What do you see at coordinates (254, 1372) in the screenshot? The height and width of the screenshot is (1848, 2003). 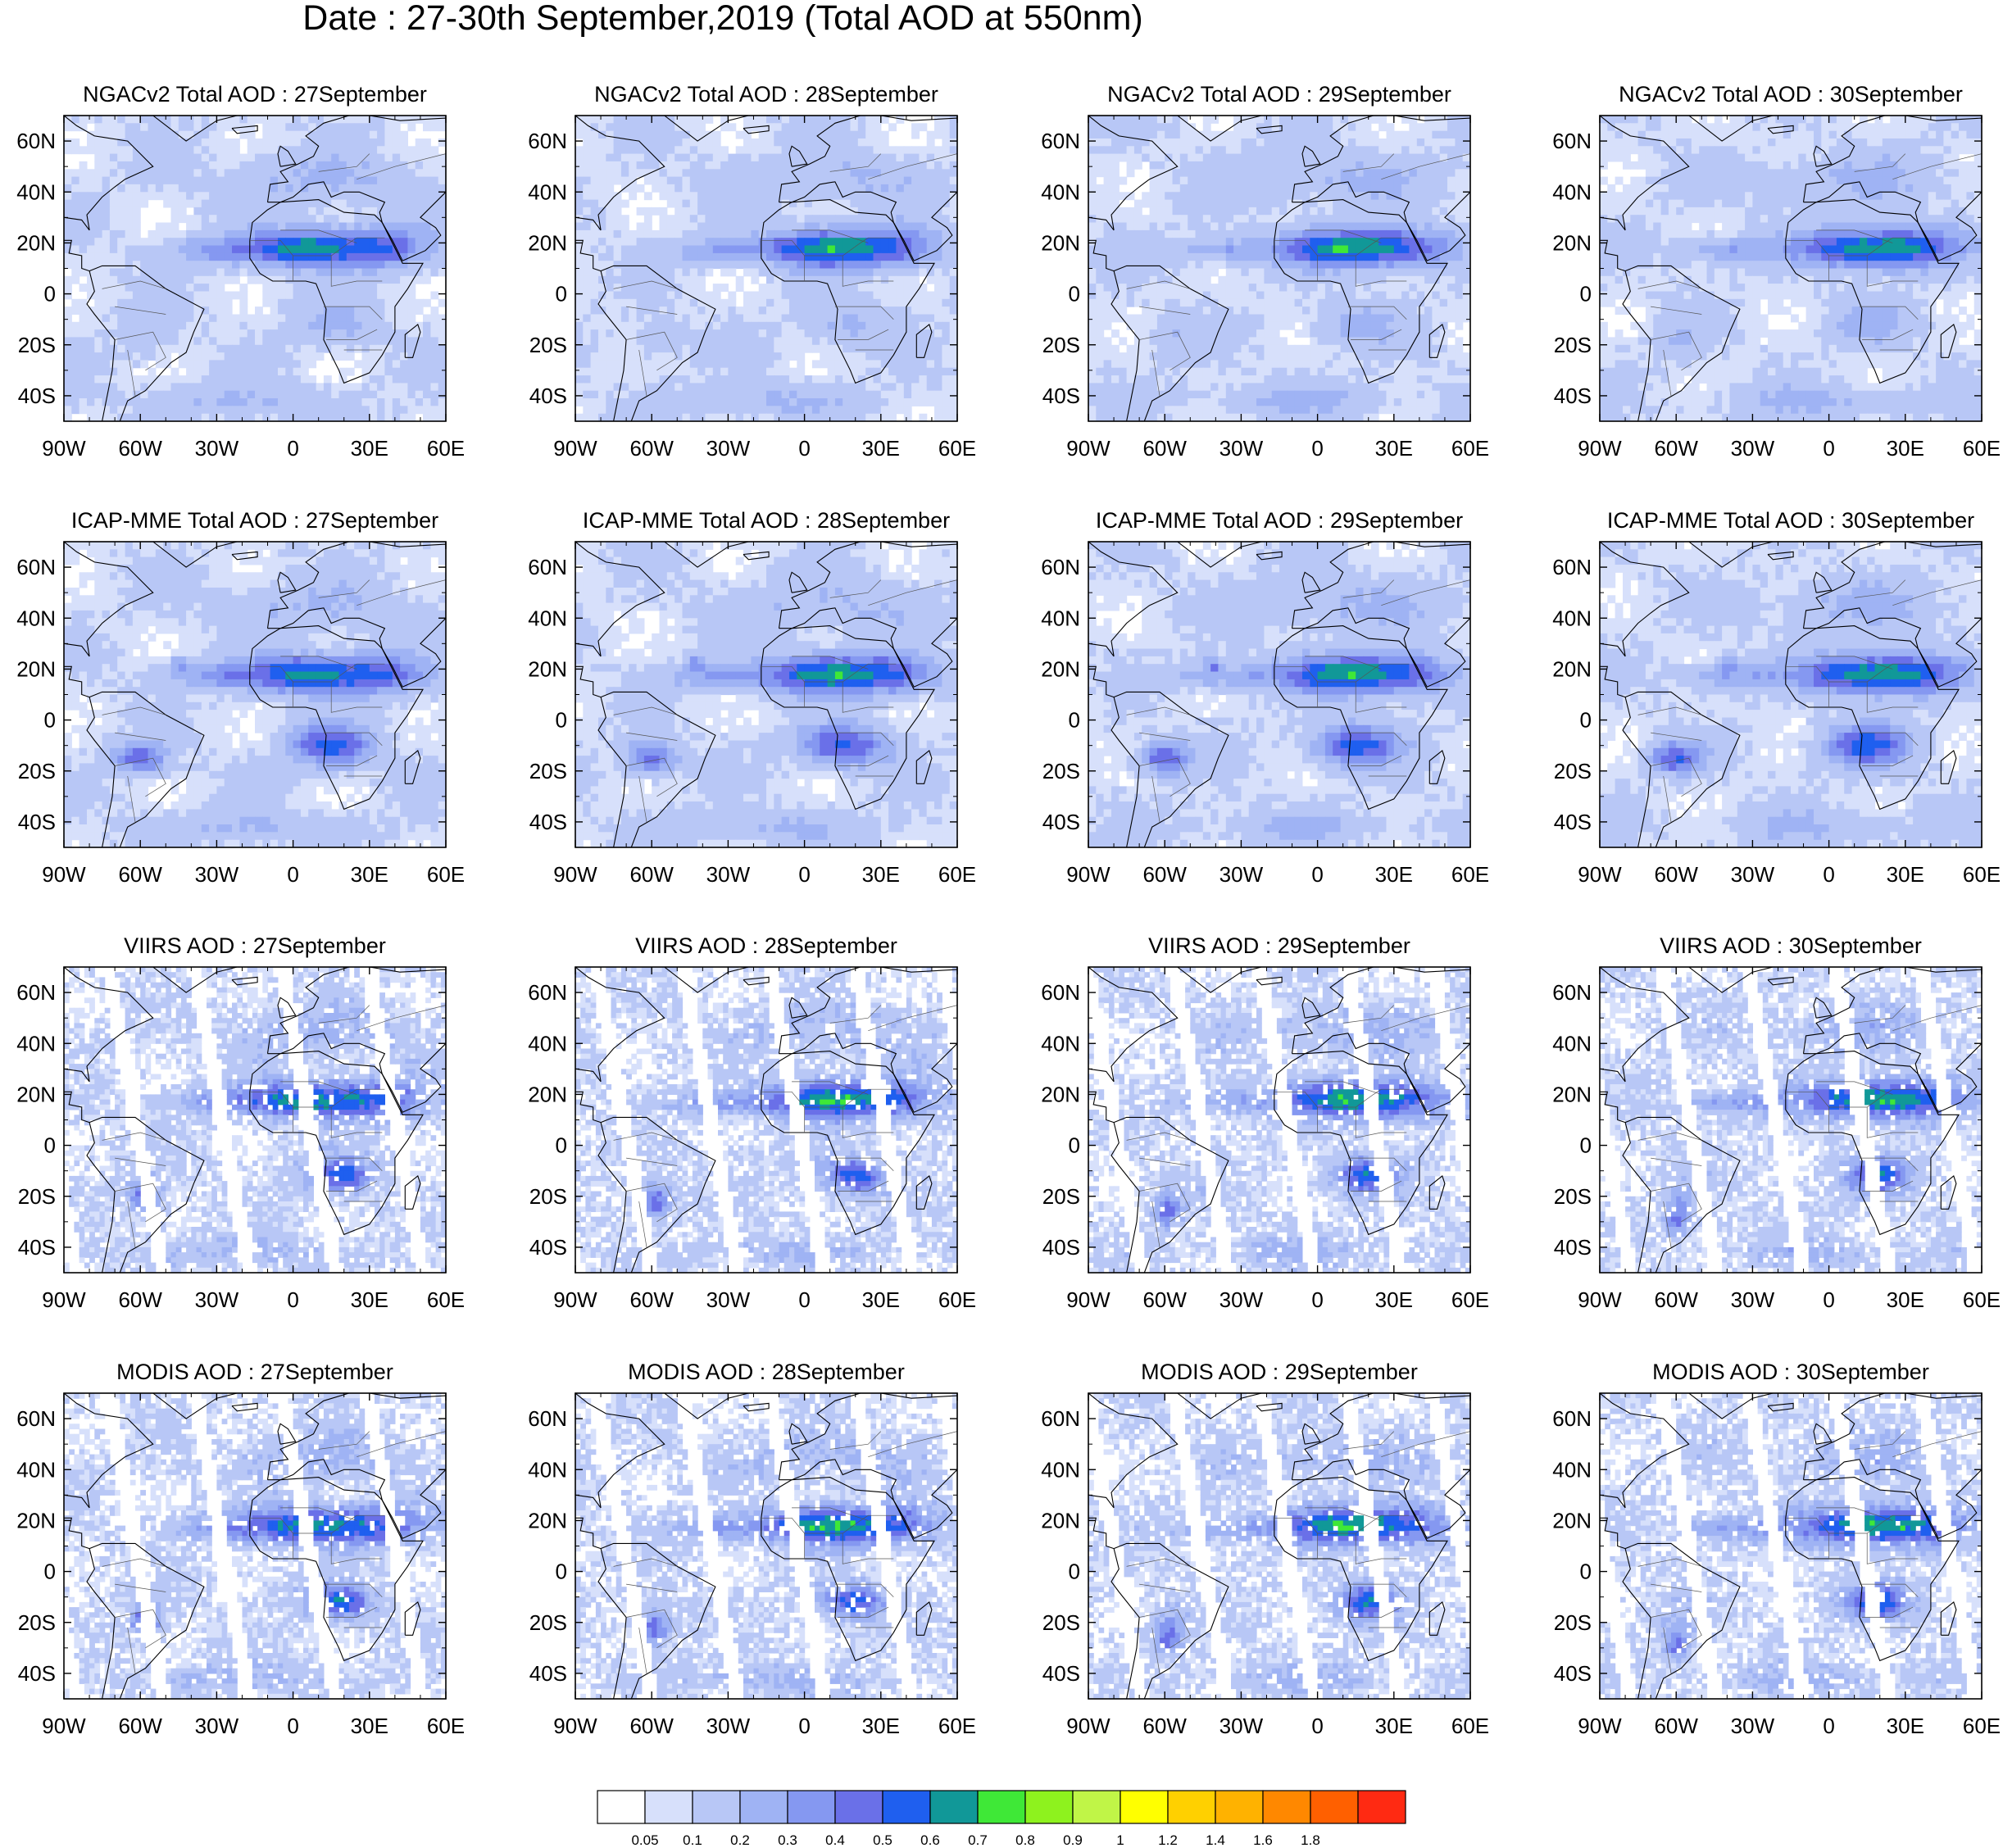 I see `panel-title: MODIS AOD : 27September` at bounding box center [254, 1372].